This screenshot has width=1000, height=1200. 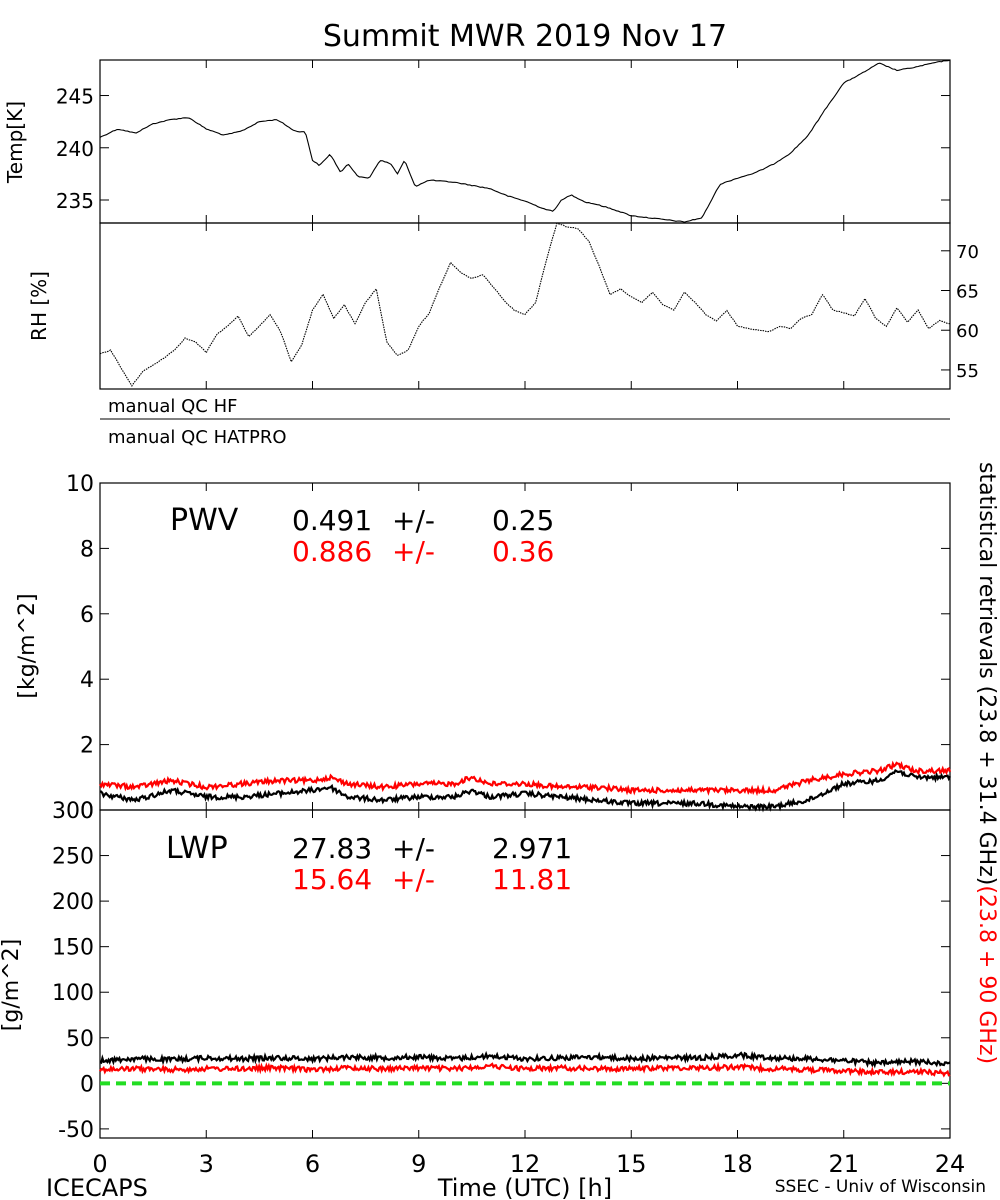 I want to click on pwv-series, so click(x=525, y=786).